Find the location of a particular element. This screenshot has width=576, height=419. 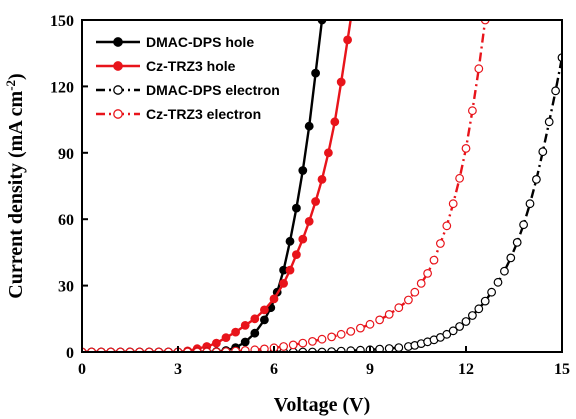

x-tick-label: 12 is located at coordinates (466, 369).